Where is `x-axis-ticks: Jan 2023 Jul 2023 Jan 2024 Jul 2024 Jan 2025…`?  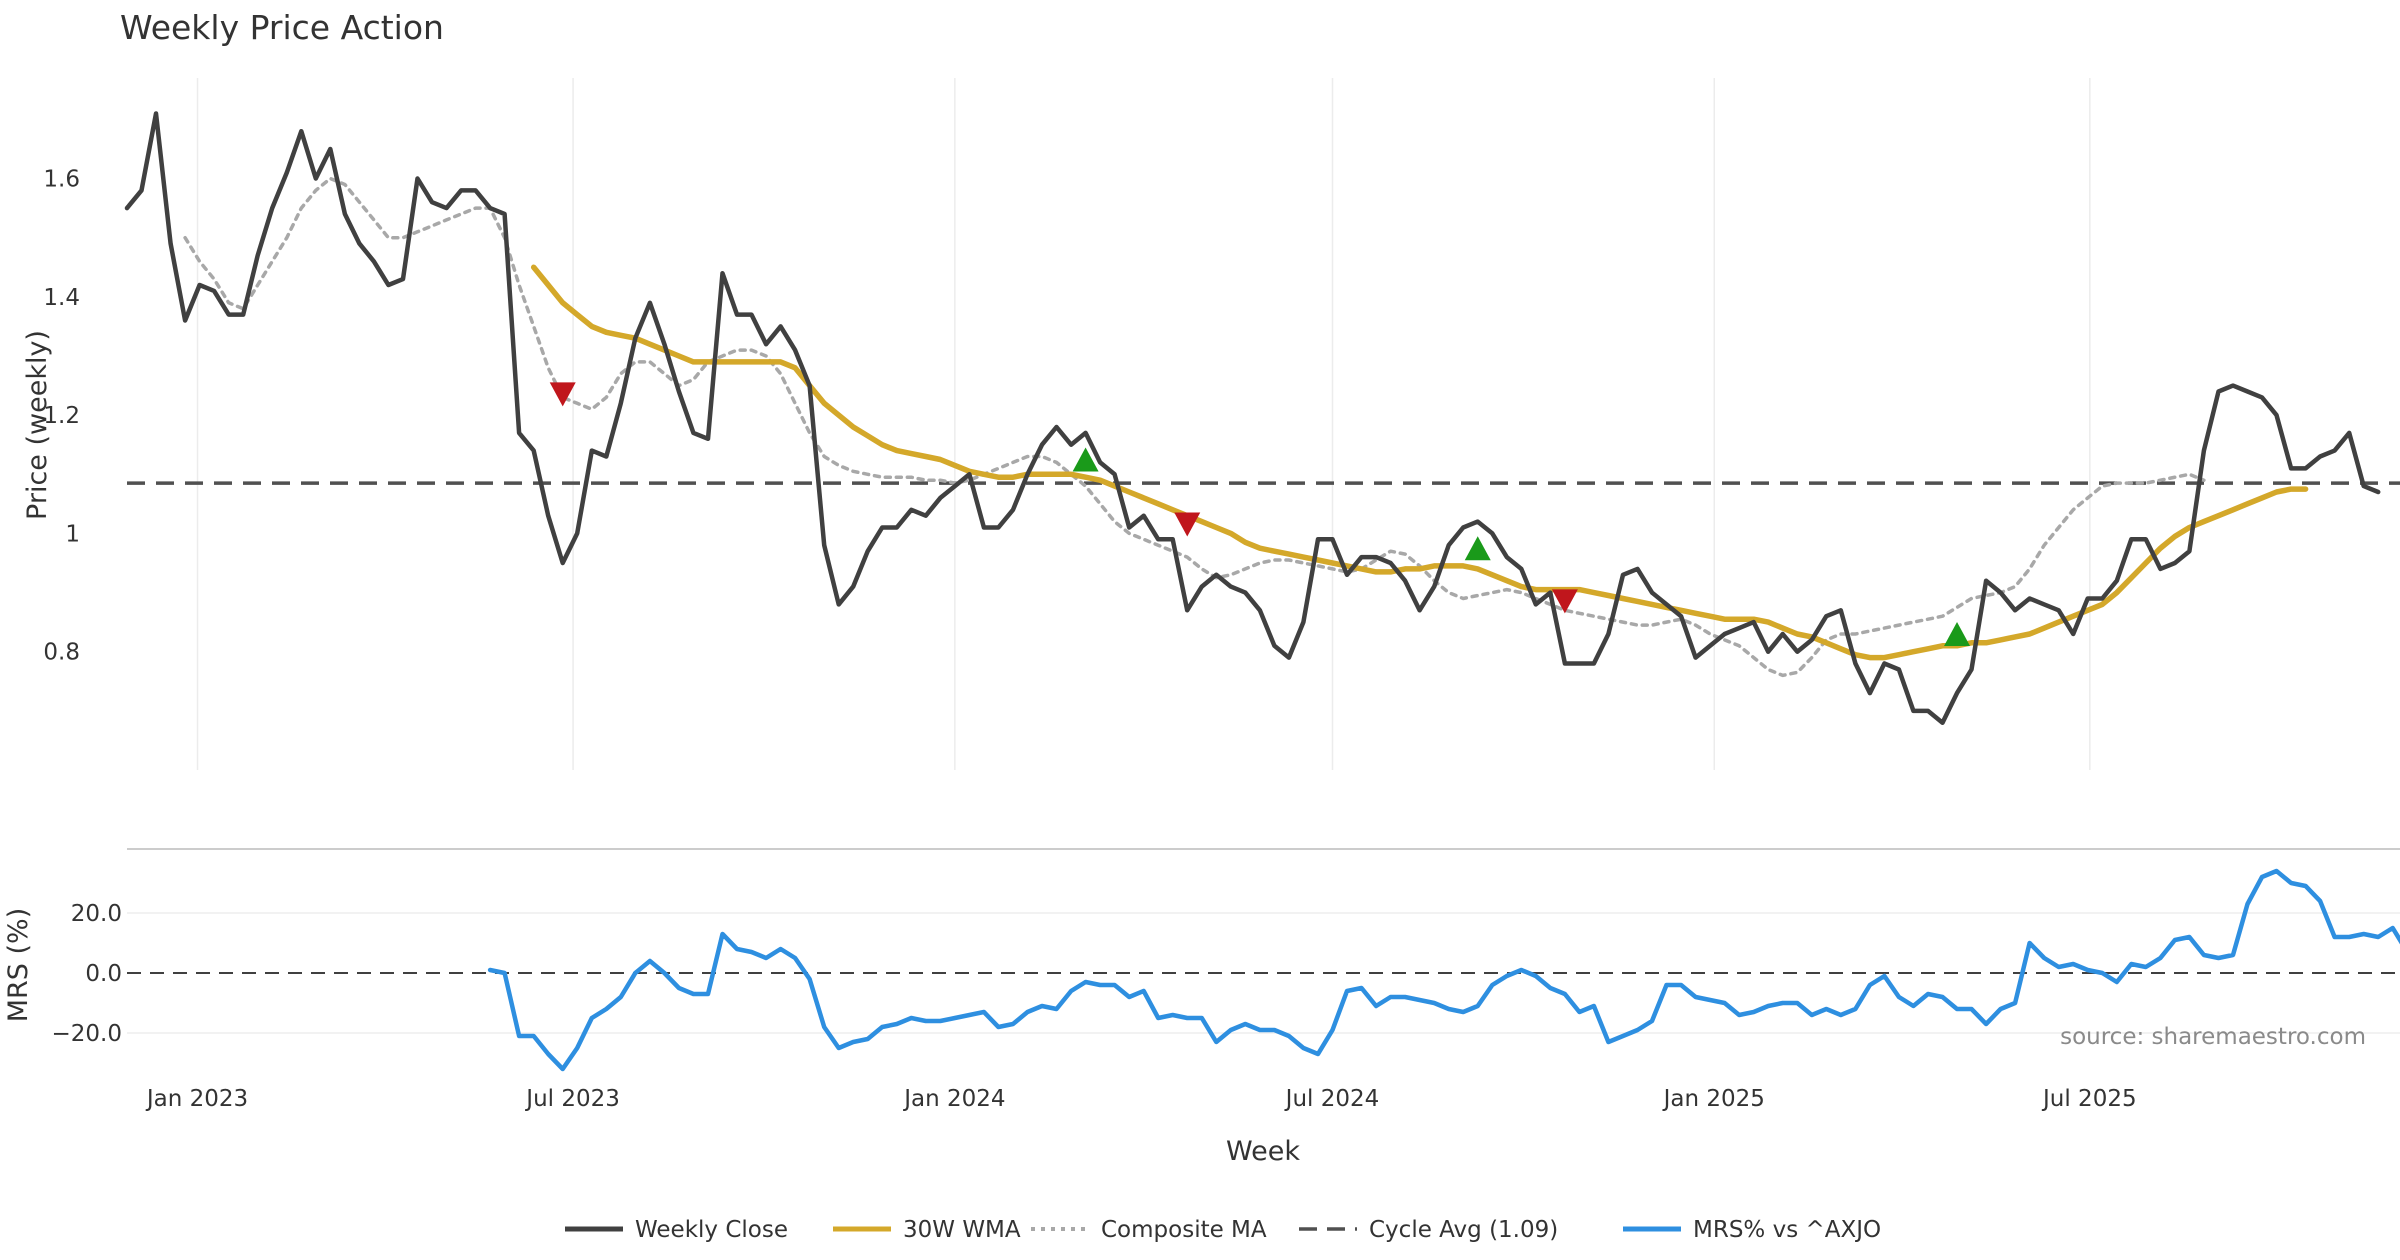
x-axis-ticks: Jan 2023 Jul 2023 Jan 2024 Jul 2024 Jan 2025… is located at coordinates (1141, 1099).